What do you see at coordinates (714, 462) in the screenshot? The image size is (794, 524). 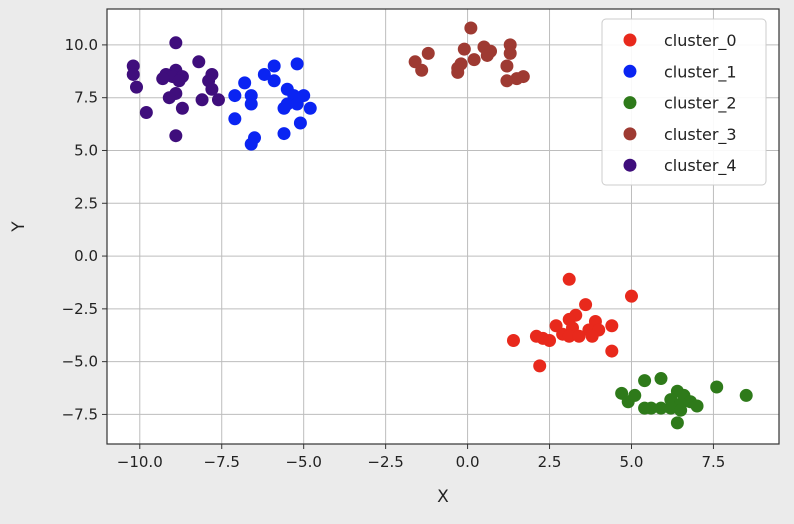 I see `x-tick-label: 7.5` at bounding box center [714, 462].